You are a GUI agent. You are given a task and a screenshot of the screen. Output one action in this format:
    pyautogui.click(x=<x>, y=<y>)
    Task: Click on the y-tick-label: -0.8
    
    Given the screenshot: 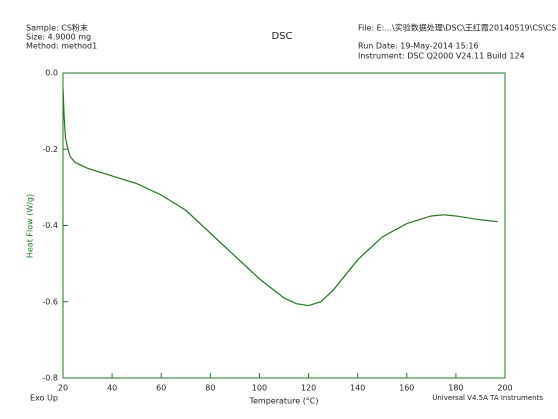 What is the action you would take?
    pyautogui.click(x=50, y=378)
    